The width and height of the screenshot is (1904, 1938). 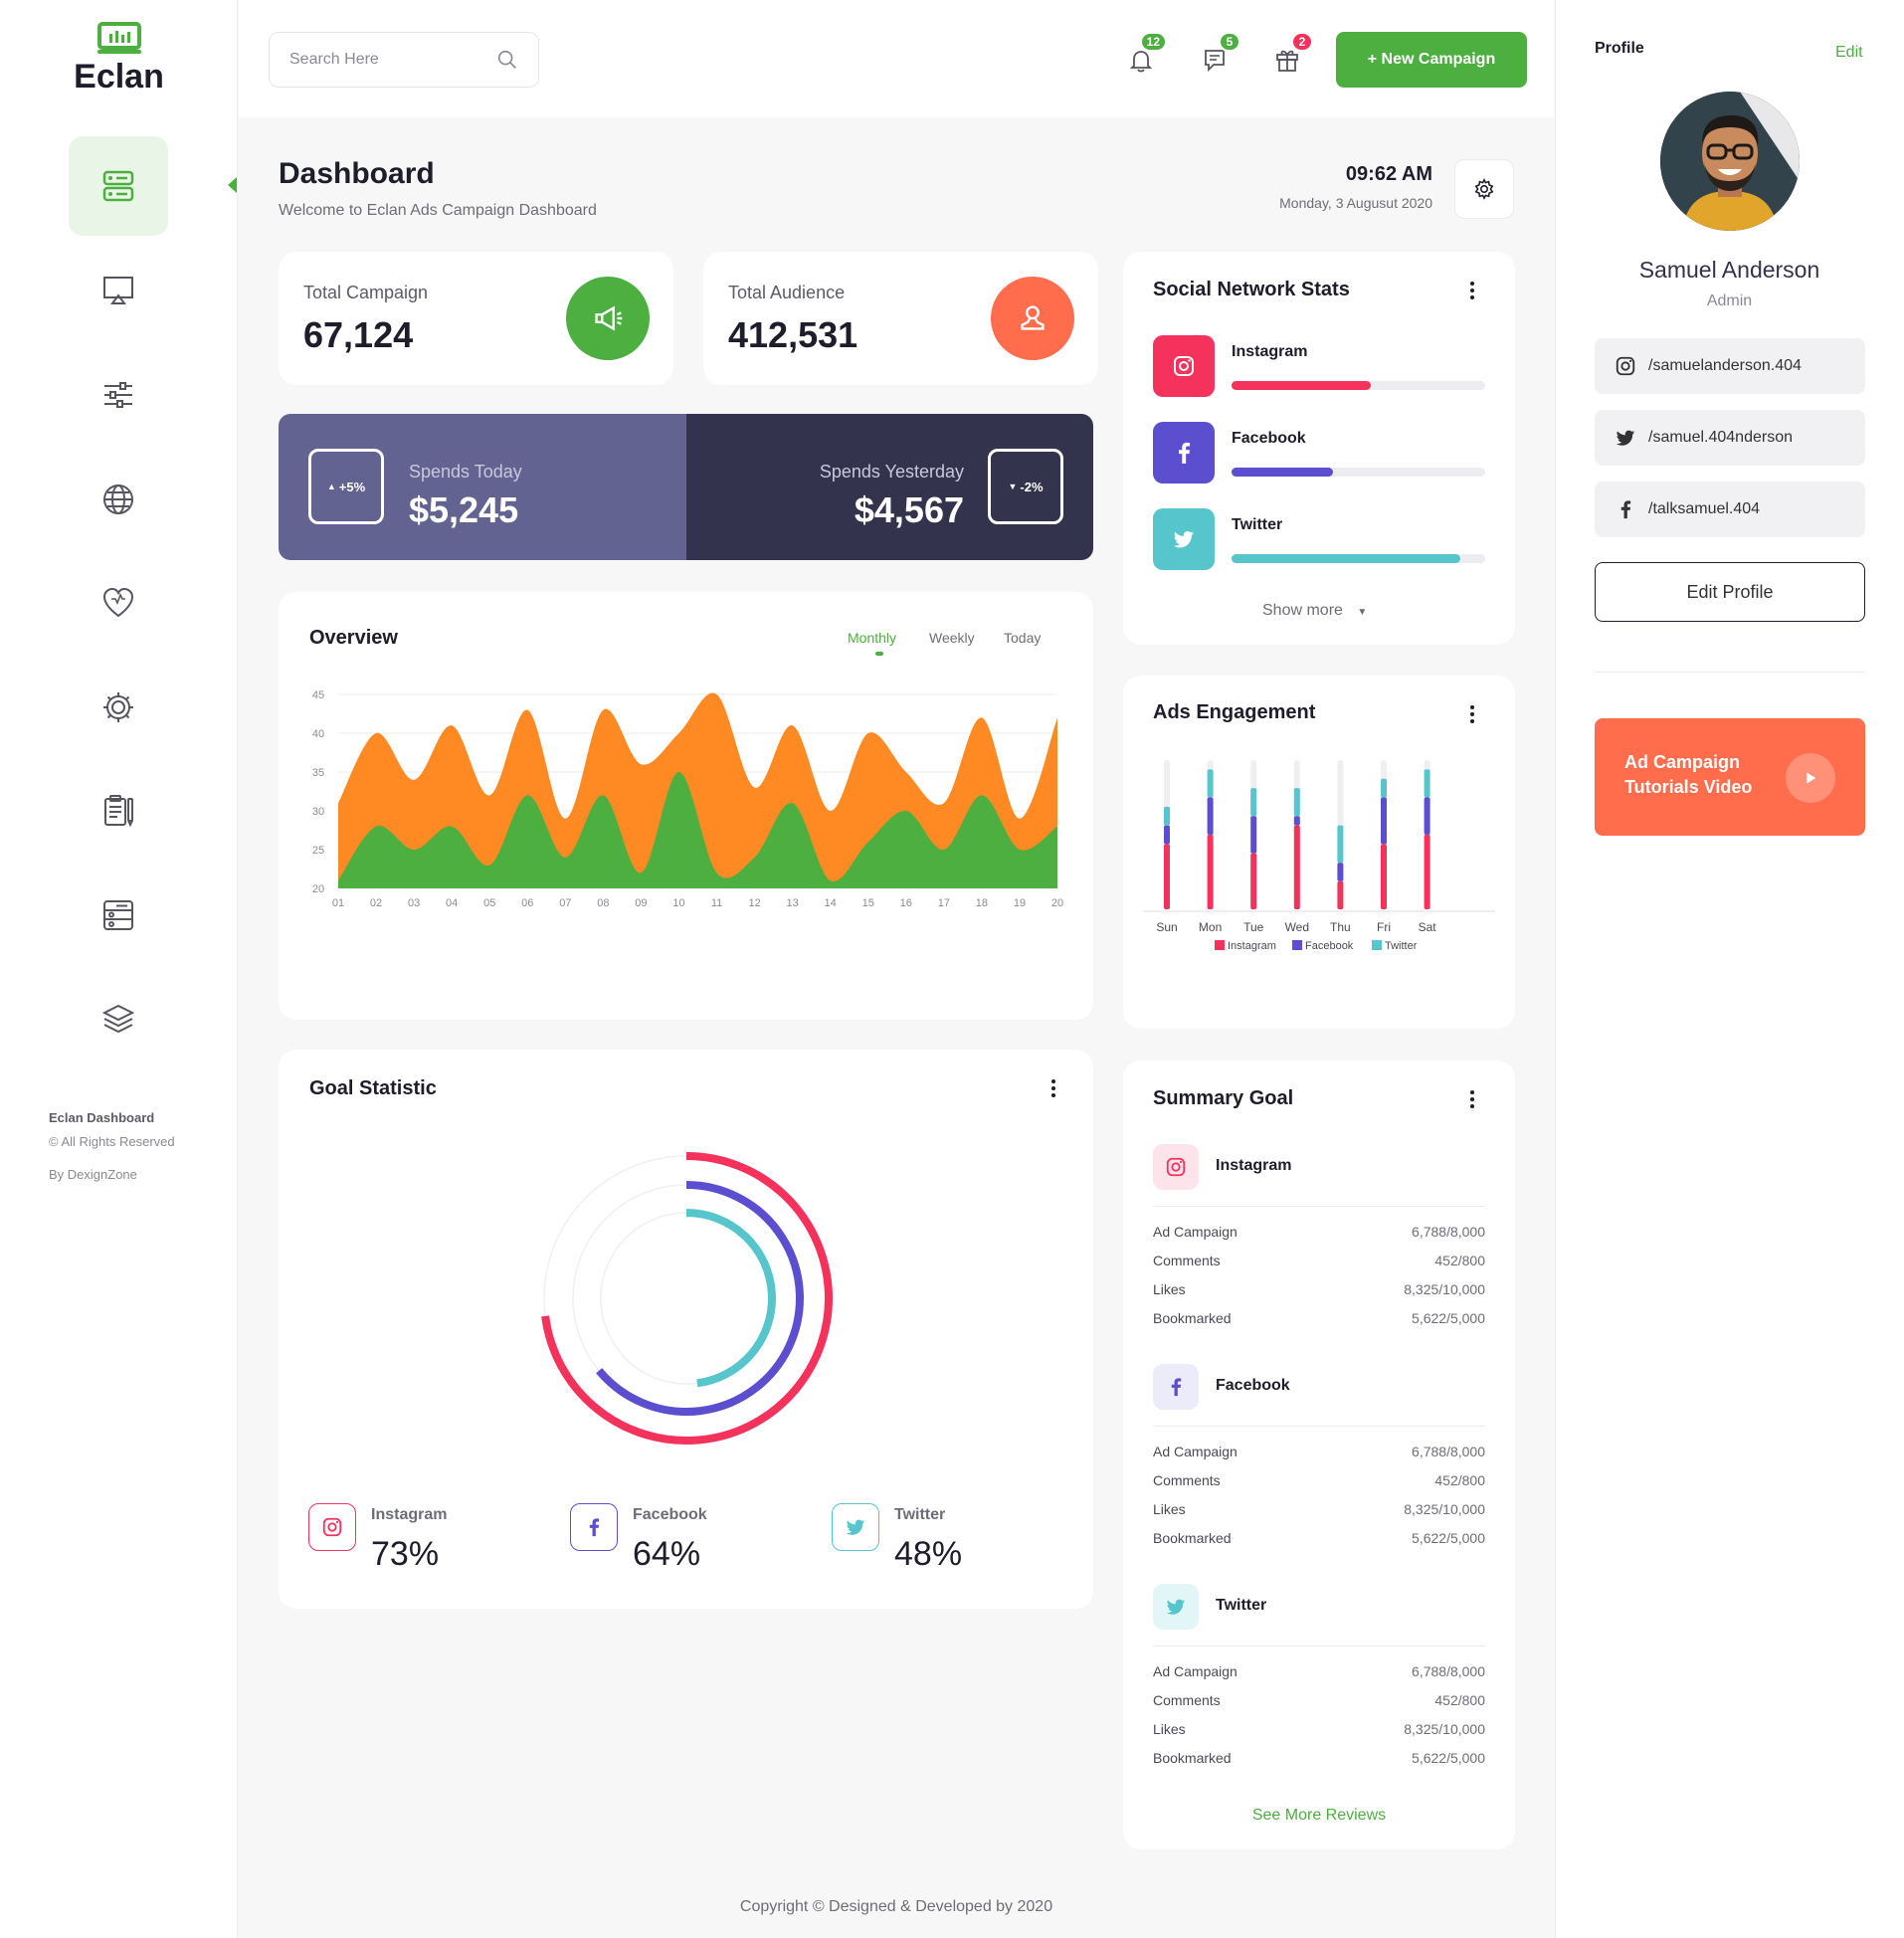 I want to click on ring-instagram, so click(x=687, y=1298).